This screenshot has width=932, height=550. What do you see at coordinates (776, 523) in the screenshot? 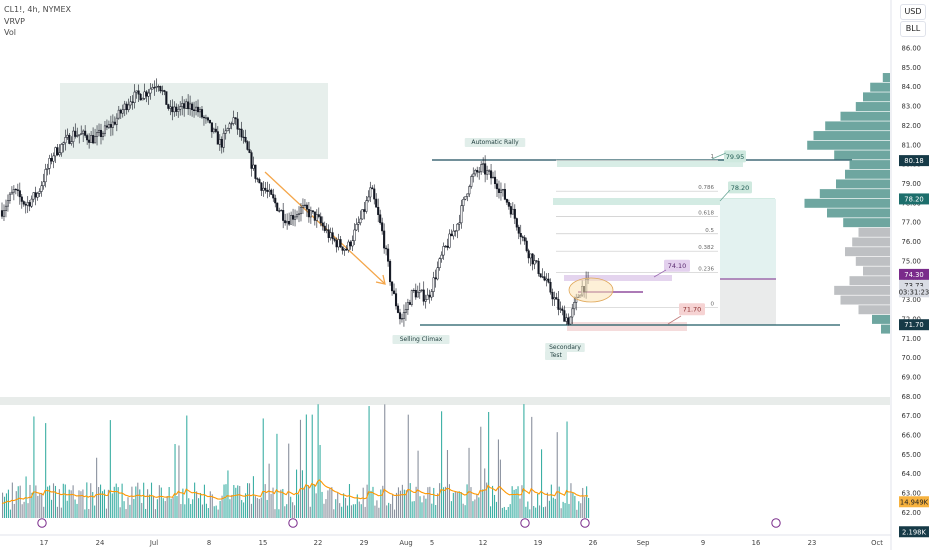
I see `event-marker-icon` at bounding box center [776, 523].